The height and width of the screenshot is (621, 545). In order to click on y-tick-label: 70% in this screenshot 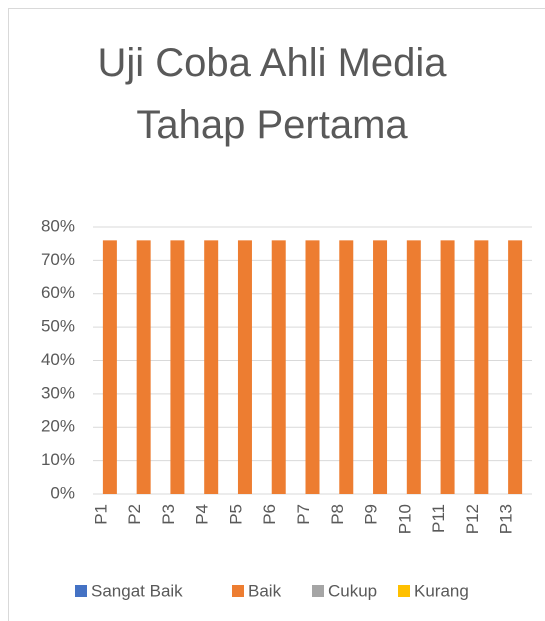, I will do `click(58, 259)`.